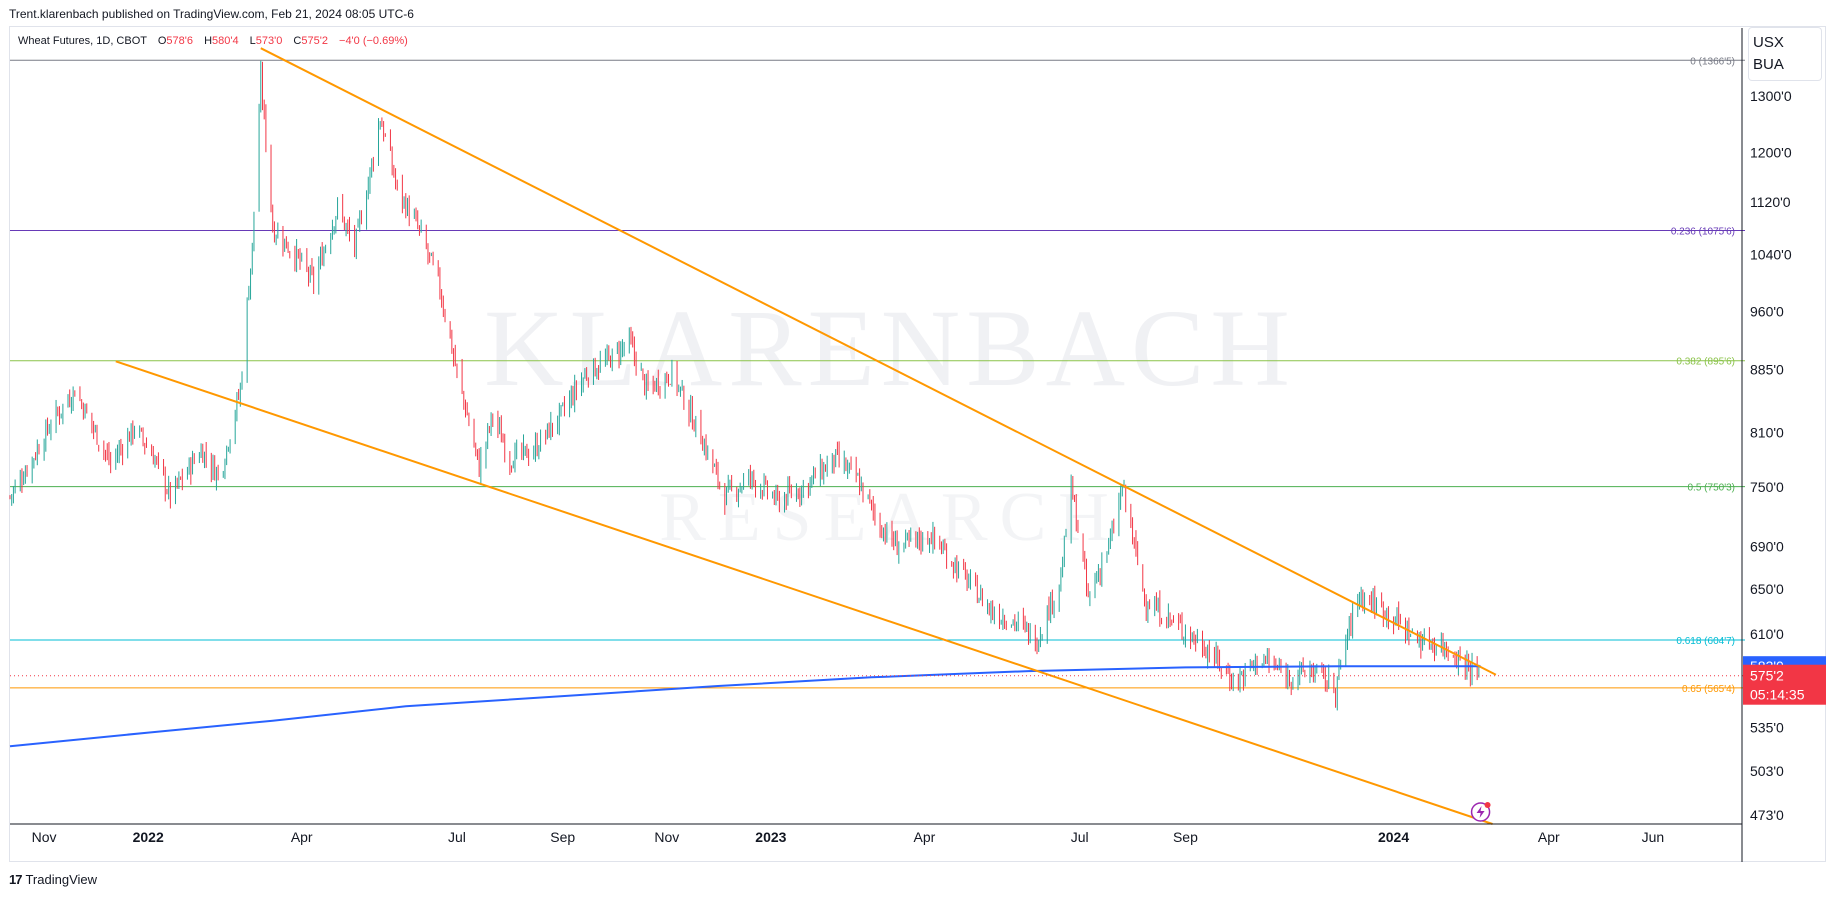 Image resolution: width=1835 pixels, height=897 pixels. I want to click on watermark-line2: RESEARCH, so click(890, 517).